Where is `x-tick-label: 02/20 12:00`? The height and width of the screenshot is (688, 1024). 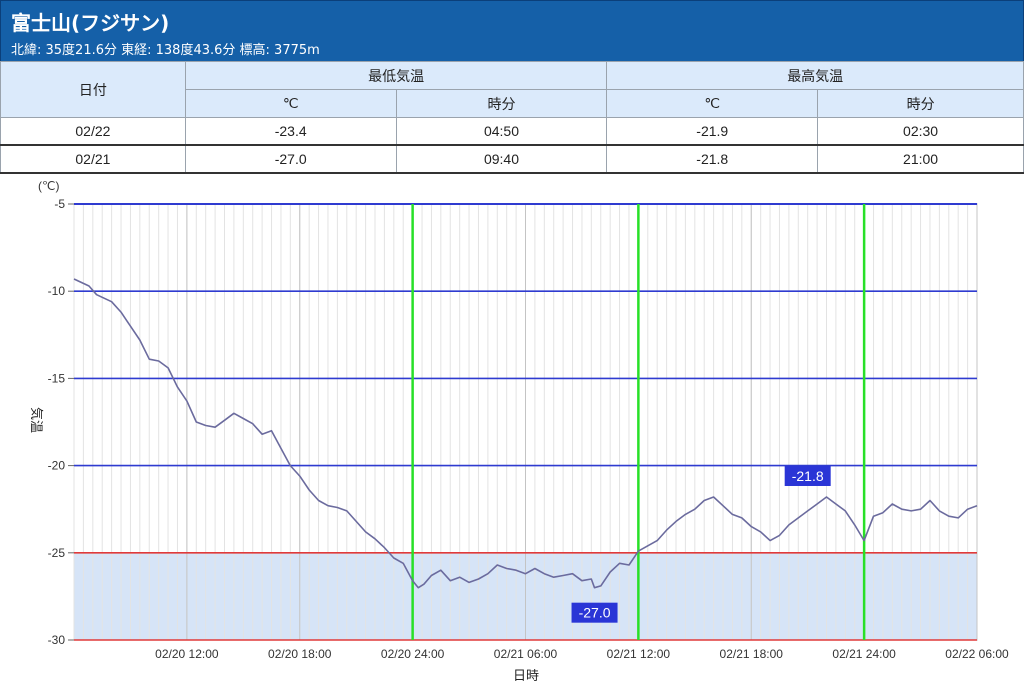
x-tick-label: 02/20 12:00 is located at coordinates (187, 654).